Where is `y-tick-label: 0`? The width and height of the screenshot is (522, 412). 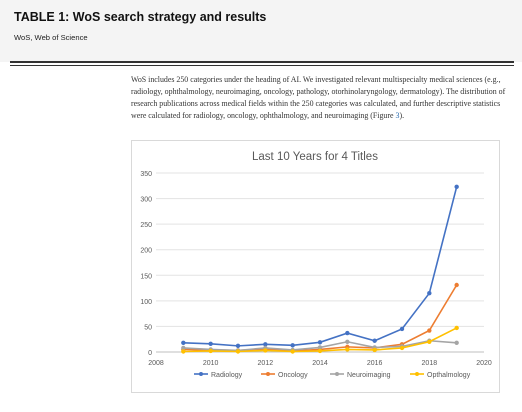
y-tick-label: 0 is located at coordinates (150, 353).